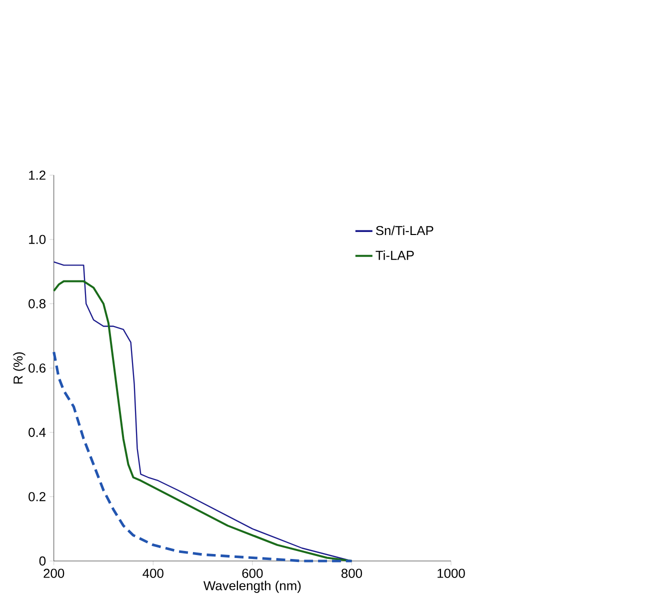 The height and width of the screenshot is (603, 663). What do you see at coordinates (351, 573) in the screenshot?
I see `x-tick-label: 800` at bounding box center [351, 573].